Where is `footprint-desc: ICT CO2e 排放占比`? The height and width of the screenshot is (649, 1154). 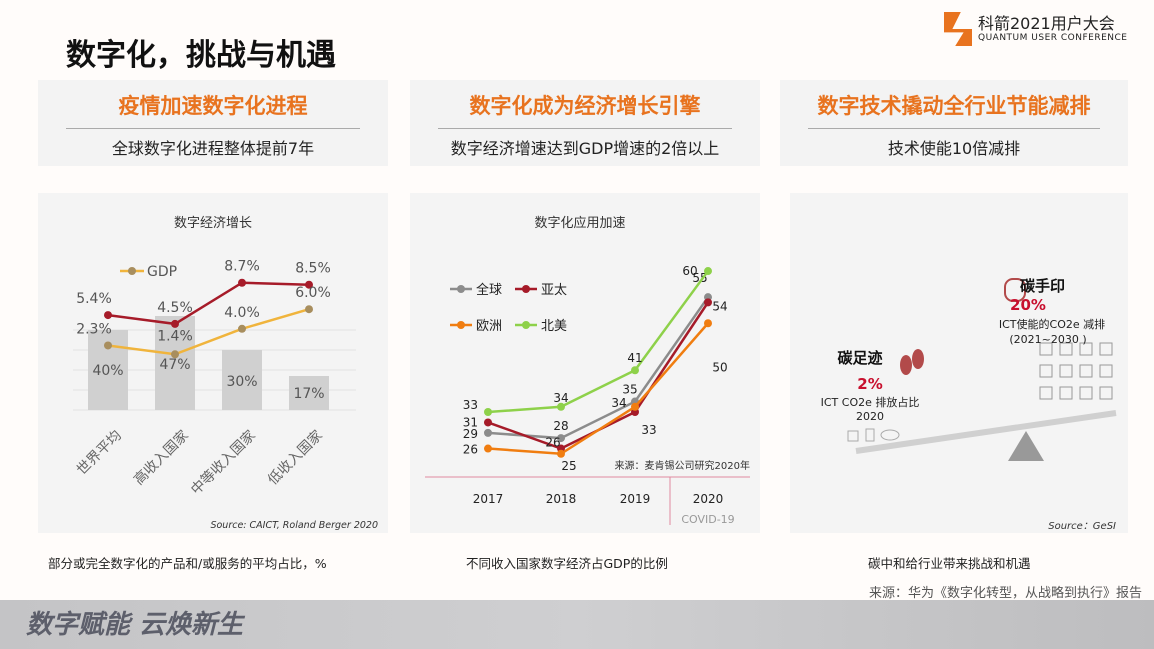 footprint-desc: ICT CO2e 排放占比 is located at coordinates (870, 402).